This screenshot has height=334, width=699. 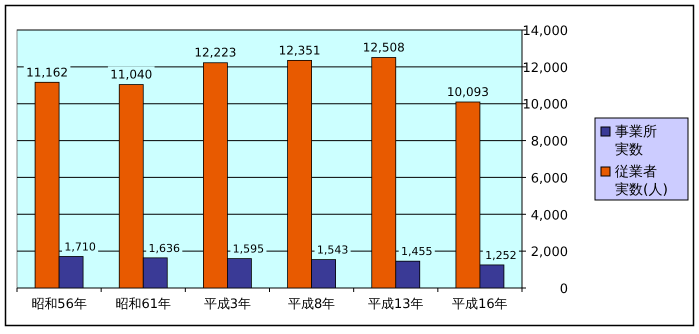 What do you see at coordinates (164, 248) in the screenshot?
I see `data-label: 1,636` at bounding box center [164, 248].